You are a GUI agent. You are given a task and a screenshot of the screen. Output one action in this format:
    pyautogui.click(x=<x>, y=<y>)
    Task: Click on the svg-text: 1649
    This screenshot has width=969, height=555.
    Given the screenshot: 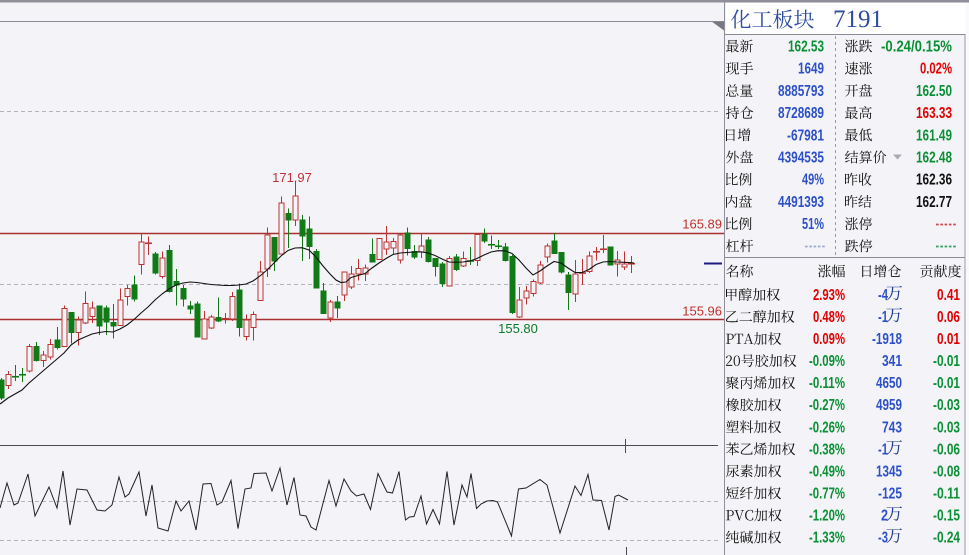 What is the action you would take?
    pyautogui.click(x=811, y=69)
    